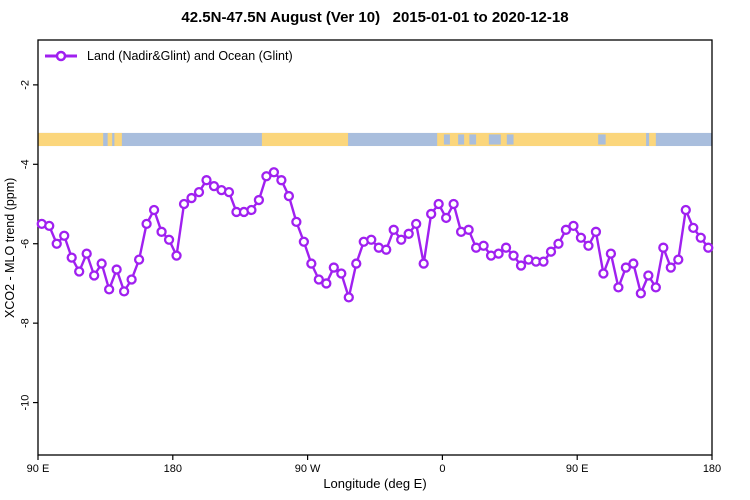 The height and width of the screenshot is (500, 750). What do you see at coordinates (10, 247) in the screenshot?
I see `y-axis-label: XCO2 - MLO trend (ppm)` at bounding box center [10, 247].